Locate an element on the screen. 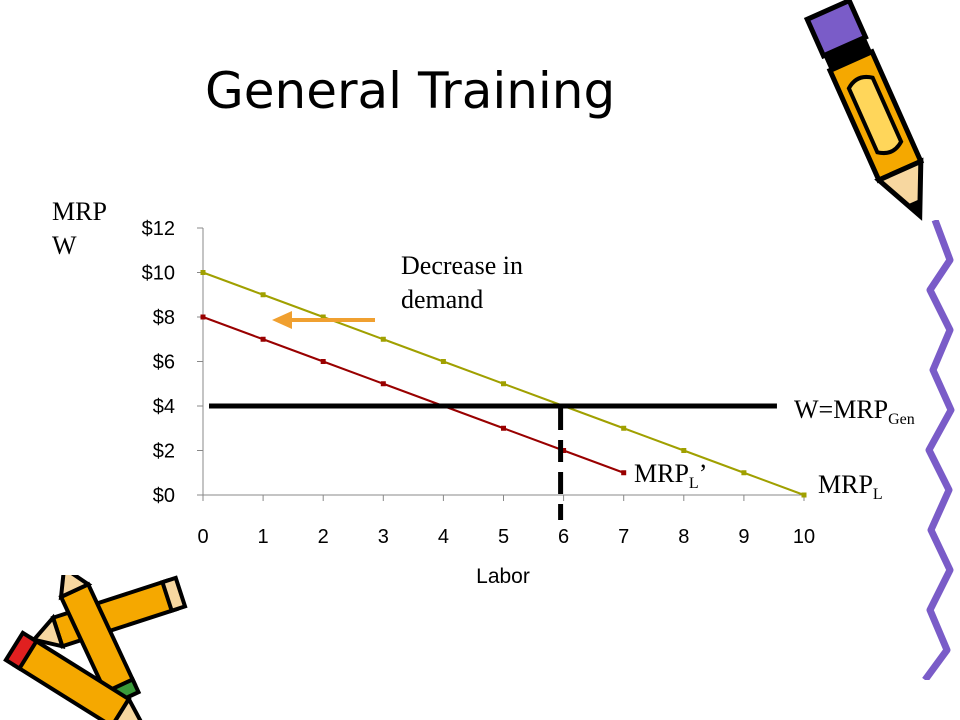 The height and width of the screenshot is (720, 960). series-label-mrpl-prime: MRPL’ is located at coordinates (670, 479).